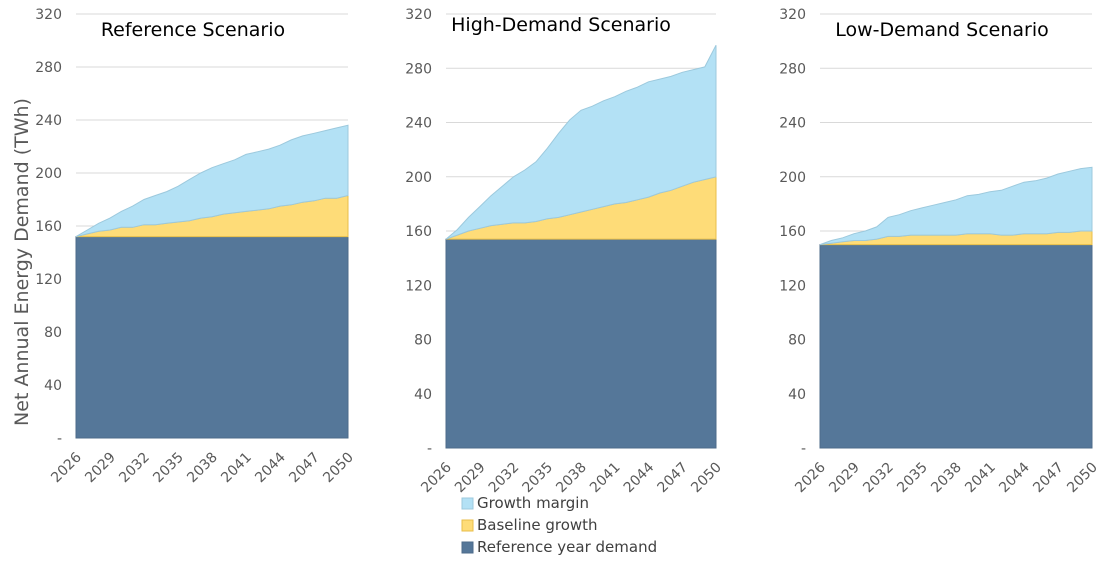 The image size is (1097, 561). Describe the element at coordinates (537, 525) in the screenshot. I see `legend-label: Baseline growth` at that location.